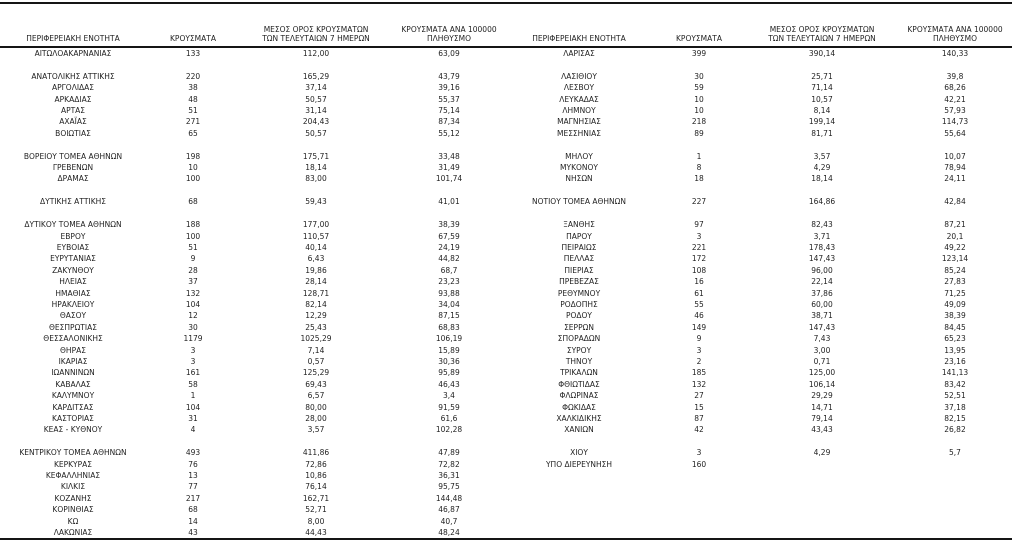 Image resolution: width=1012 pixels, height=554 pixels. I want to click on cell-right-region: ΦΘΙΩΤΙΔΑΣ, so click(579, 384).